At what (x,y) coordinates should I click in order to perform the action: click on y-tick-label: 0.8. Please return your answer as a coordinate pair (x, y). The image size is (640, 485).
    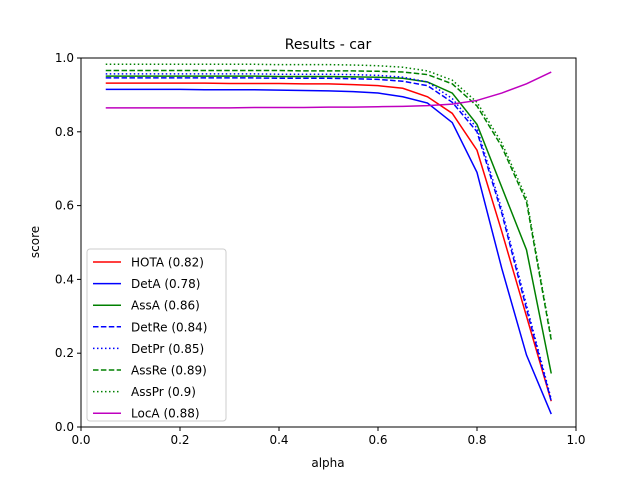
    Looking at the image, I should click on (64, 132).